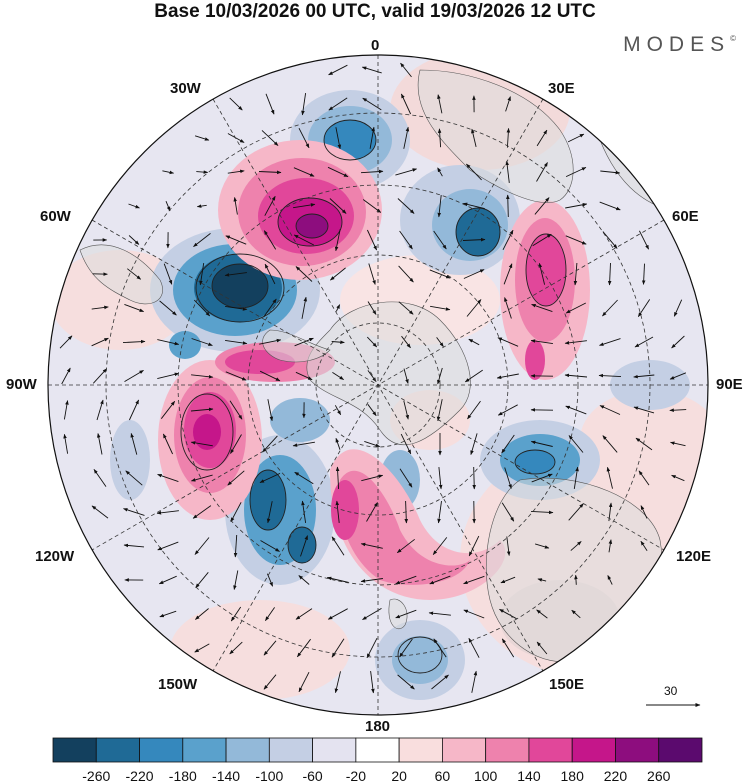 This screenshot has height=784, width=750. What do you see at coordinates (269, 776) in the screenshot?
I see `colorbar-tick-label: -100` at bounding box center [269, 776].